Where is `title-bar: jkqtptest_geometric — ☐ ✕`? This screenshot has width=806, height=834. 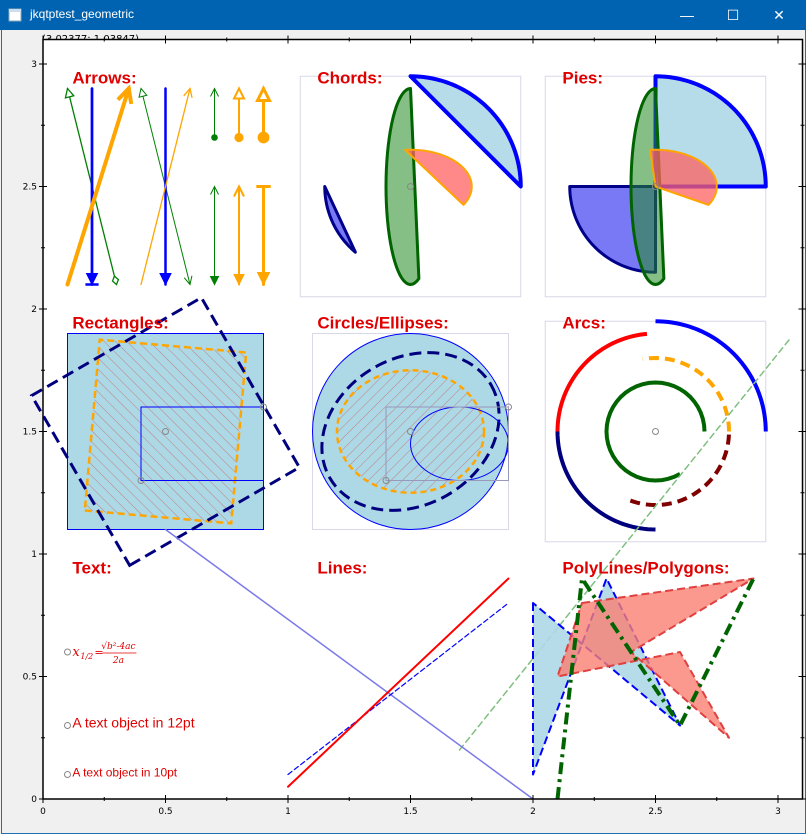
title-bar: jkqtptest_geometric — ☐ ✕ is located at coordinates (403, 15).